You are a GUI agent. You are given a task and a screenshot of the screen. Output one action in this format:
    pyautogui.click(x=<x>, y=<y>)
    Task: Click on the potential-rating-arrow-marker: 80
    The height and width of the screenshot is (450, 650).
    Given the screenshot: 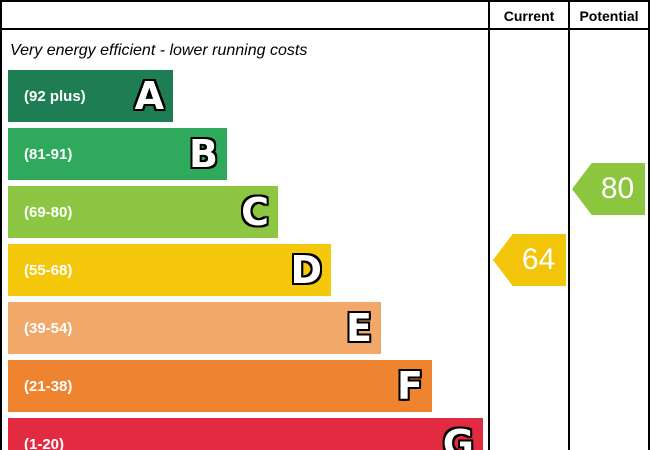 What is the action you would take?
    pyautogui.click(x=608, y=189)
    